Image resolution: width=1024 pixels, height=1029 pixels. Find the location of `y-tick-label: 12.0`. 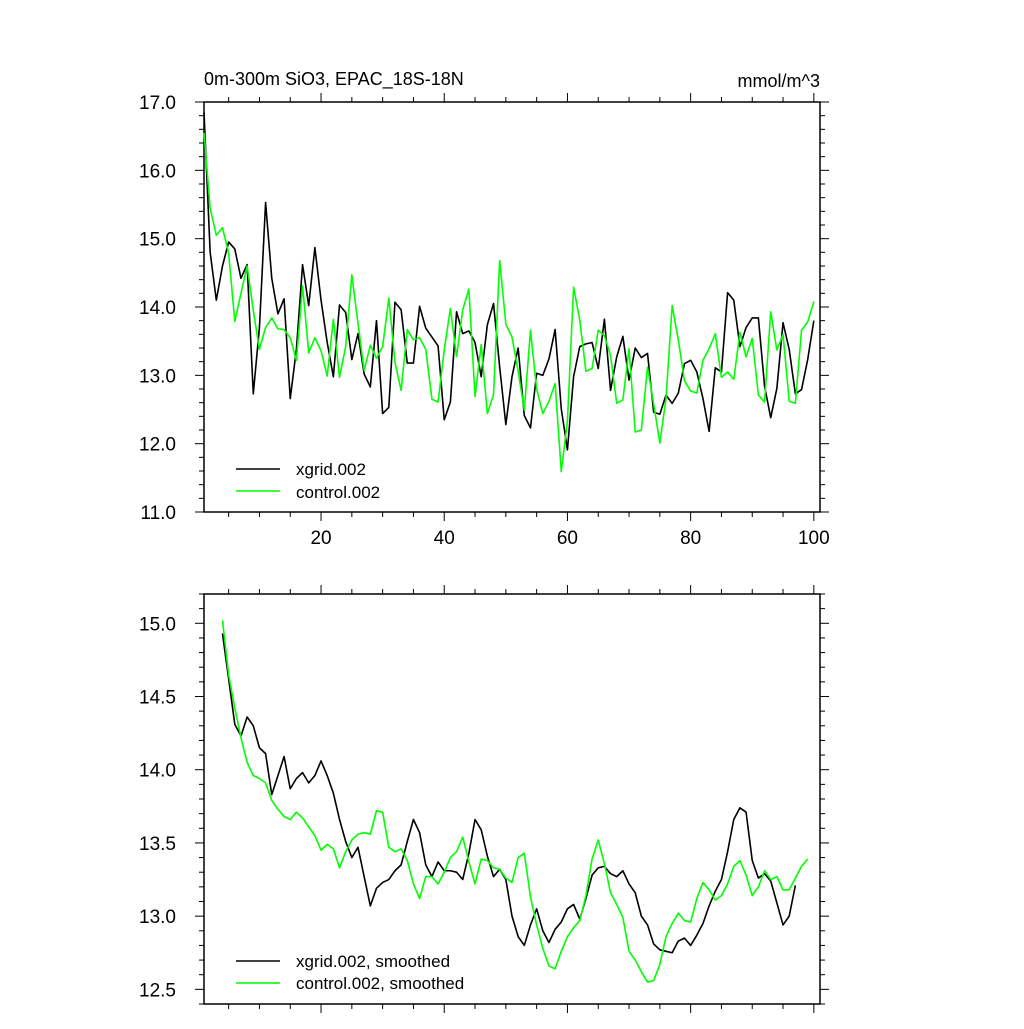

y-tick-label: 12.0 is located at coordinates (157, 445).